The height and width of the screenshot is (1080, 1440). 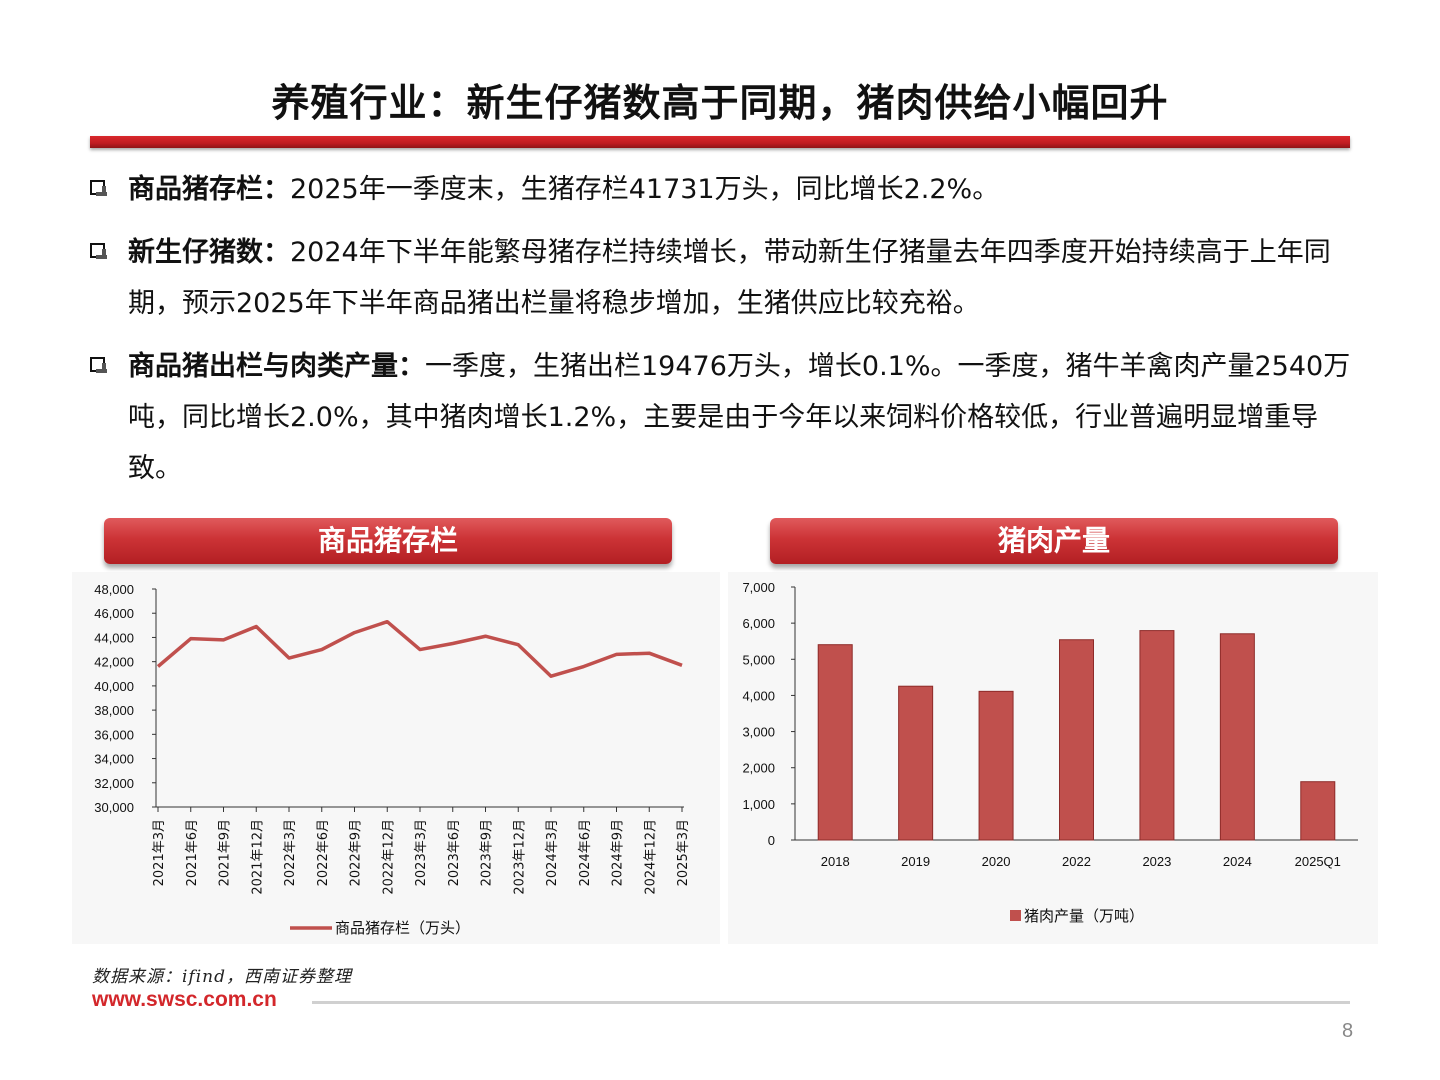 I want to click on footer-divider, so click(x=831, y=1002).